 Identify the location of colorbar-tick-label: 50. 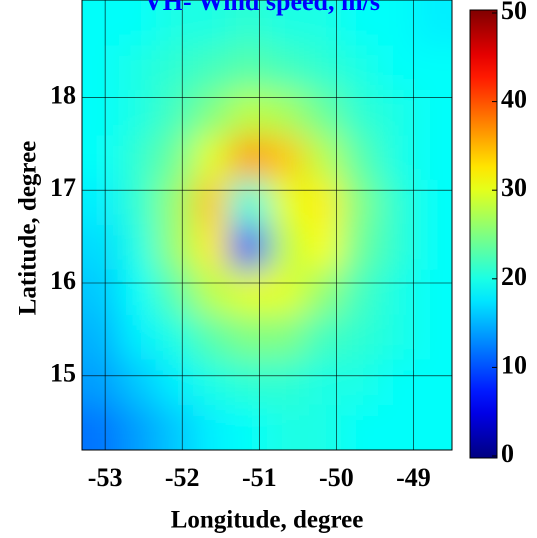
(514, 12).